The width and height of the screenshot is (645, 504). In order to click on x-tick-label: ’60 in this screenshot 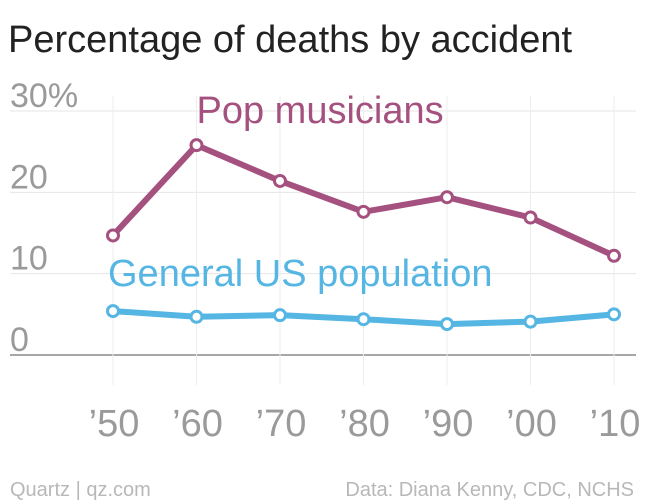, I will do `click(197, 424)`.